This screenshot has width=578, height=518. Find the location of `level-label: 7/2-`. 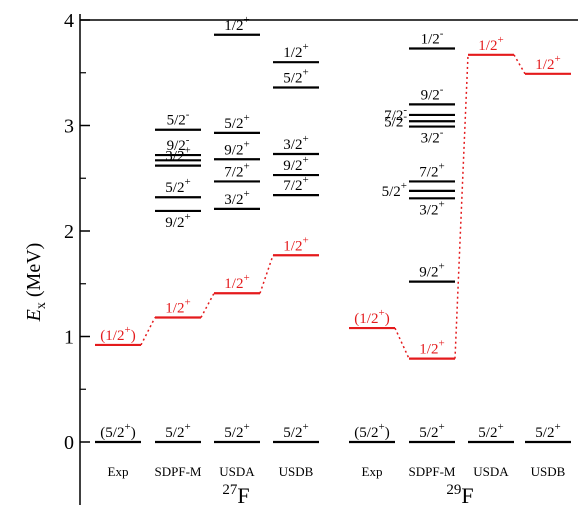

level-label: 7/2- is located at coordinates (395, 114).